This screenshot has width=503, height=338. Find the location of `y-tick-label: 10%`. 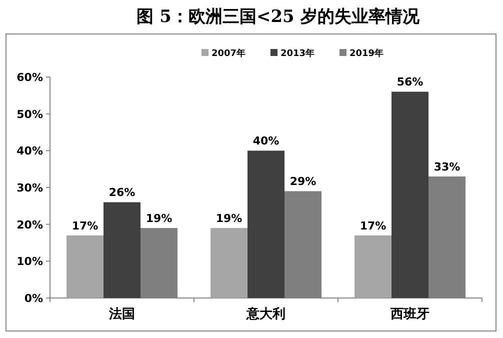

y-tick-label: 10% is located at coordinates (29, 261).